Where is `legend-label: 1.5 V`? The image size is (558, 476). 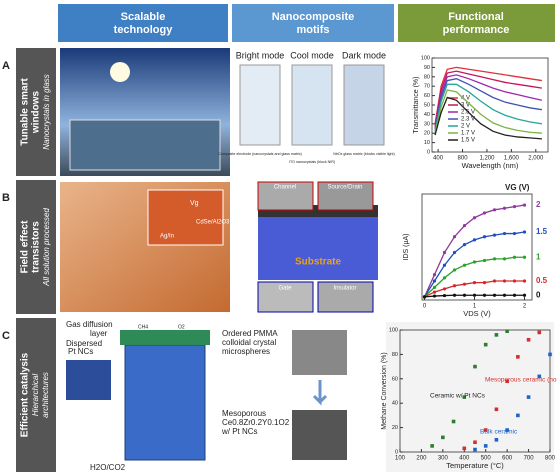 legend-label: 1.5 V is located at coordinates (468, 141).